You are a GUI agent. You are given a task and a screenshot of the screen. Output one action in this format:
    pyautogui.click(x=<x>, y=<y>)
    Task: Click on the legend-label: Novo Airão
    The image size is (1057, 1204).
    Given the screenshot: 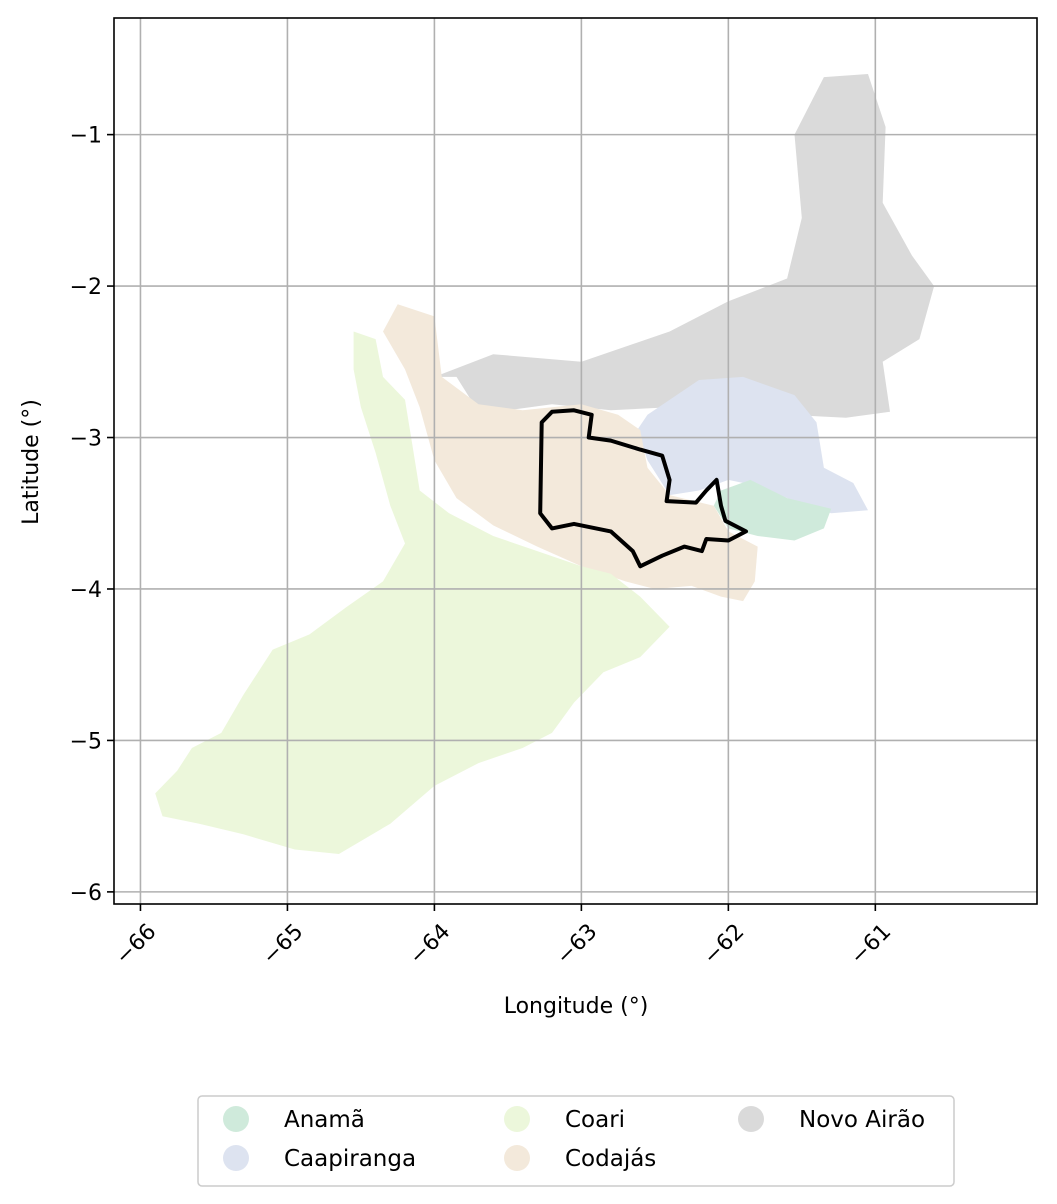 What is the action you would take?
    pyautogui.click(x=862, y=1120)
    